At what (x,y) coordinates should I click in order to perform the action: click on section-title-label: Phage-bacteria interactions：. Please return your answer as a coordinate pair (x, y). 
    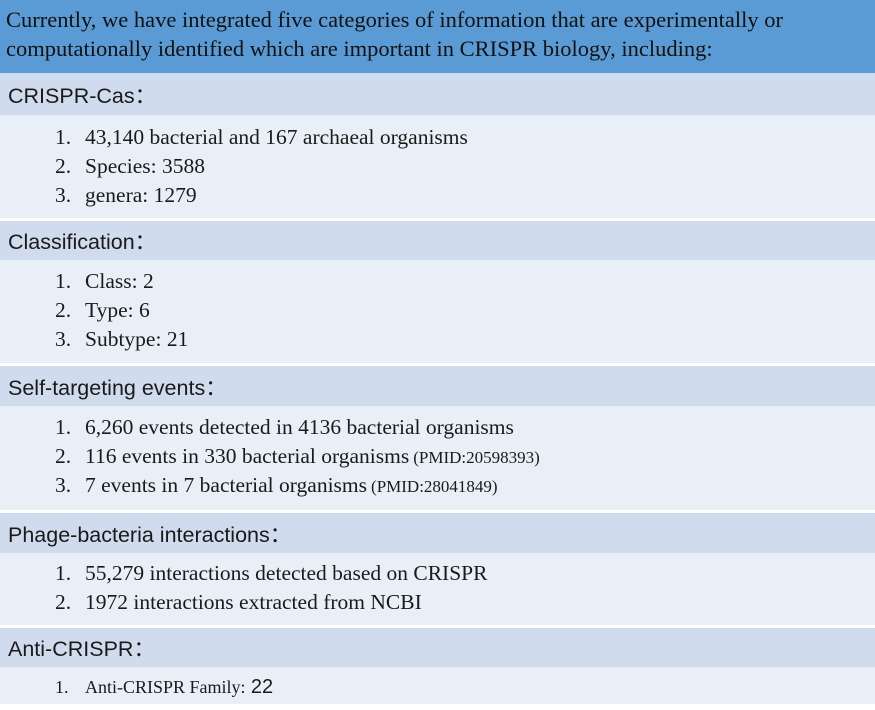
    Looking at the image, I should click on (150, 534).